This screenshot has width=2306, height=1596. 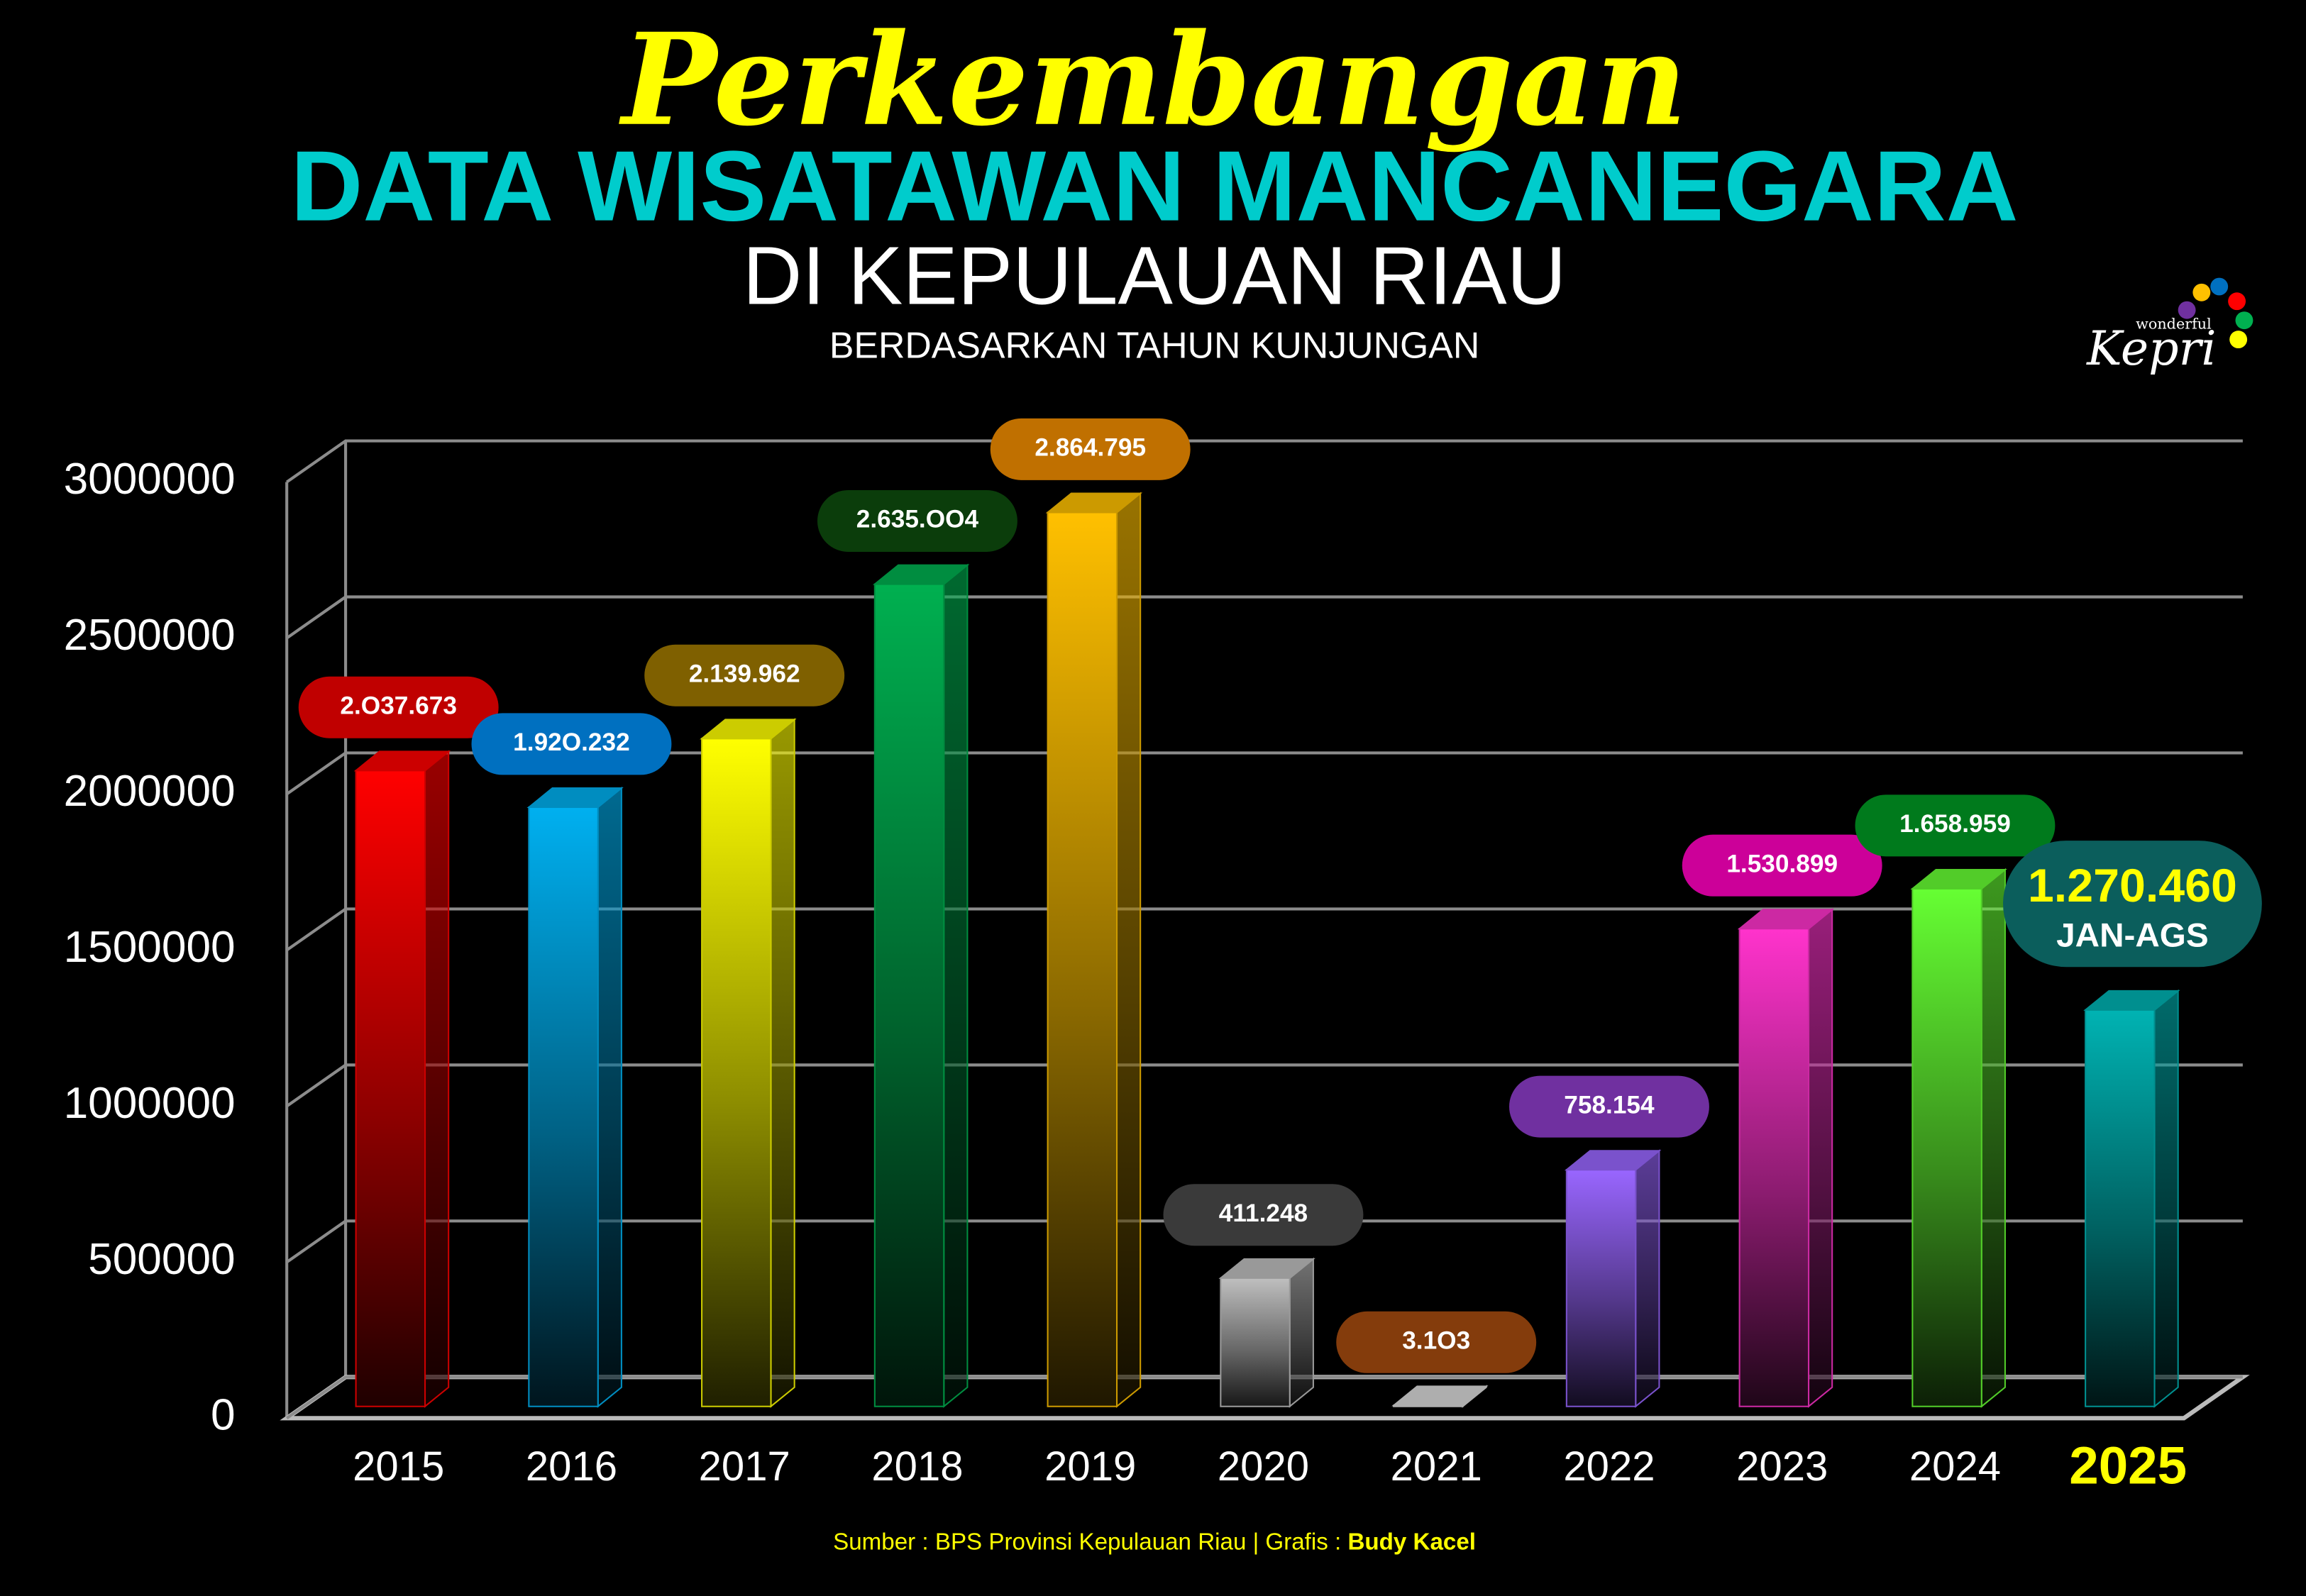 I want to click on y-tick-label: 0, so click(x=223, y=1415).